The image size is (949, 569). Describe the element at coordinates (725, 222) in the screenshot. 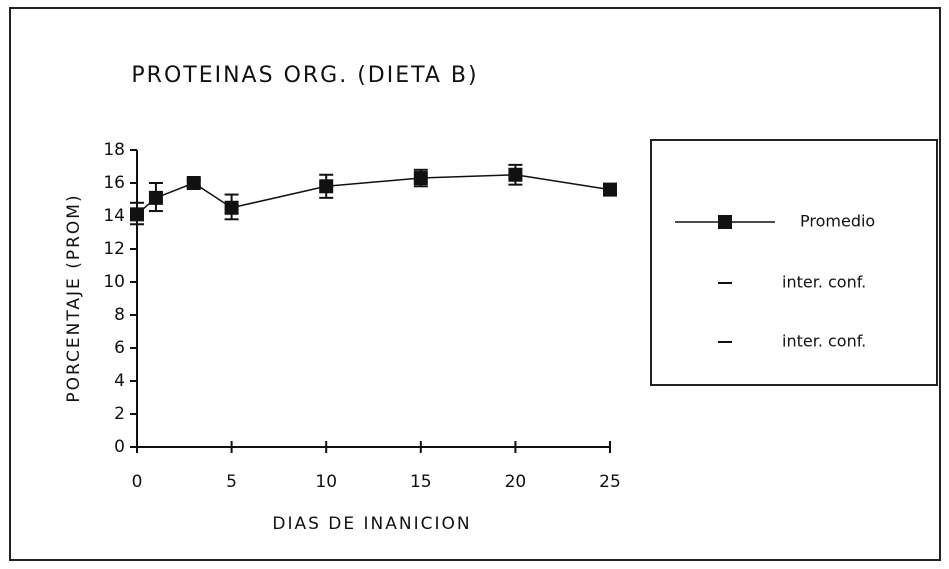

I see `legend-marker` at that location.